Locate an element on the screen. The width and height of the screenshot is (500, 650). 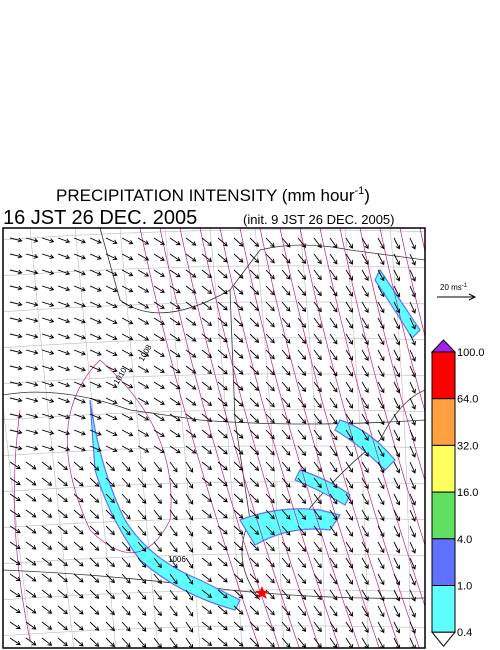
colorbar-label: 4.0 is located at coordinates (464, 540).